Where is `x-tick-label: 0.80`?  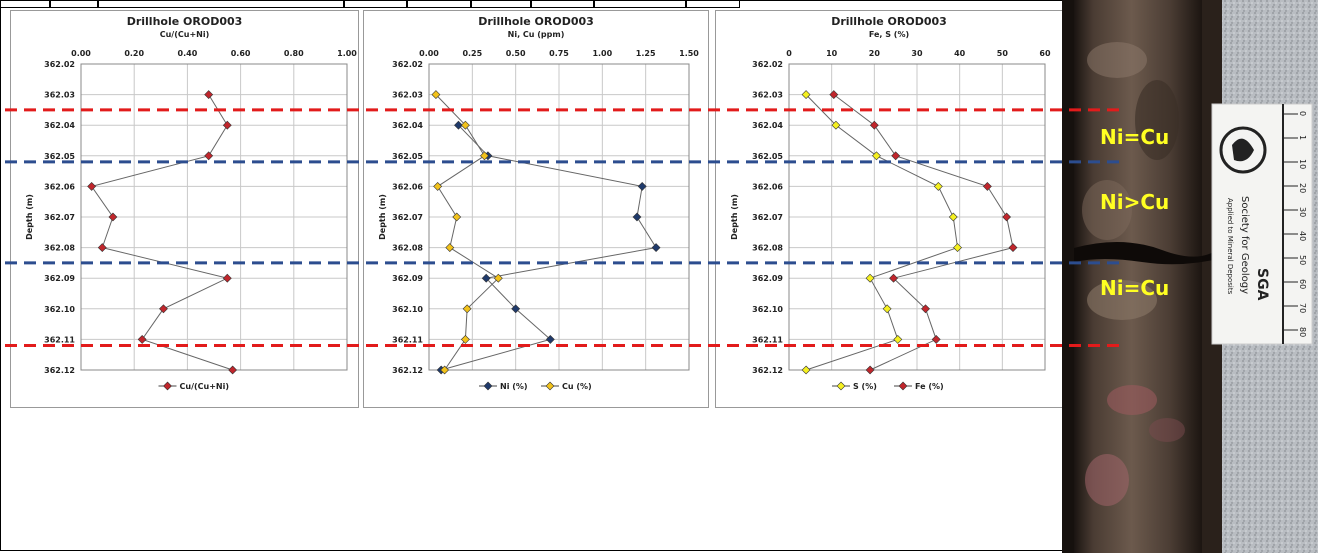 x-tick-label: 0.80 is located at coordinates (294, 53).